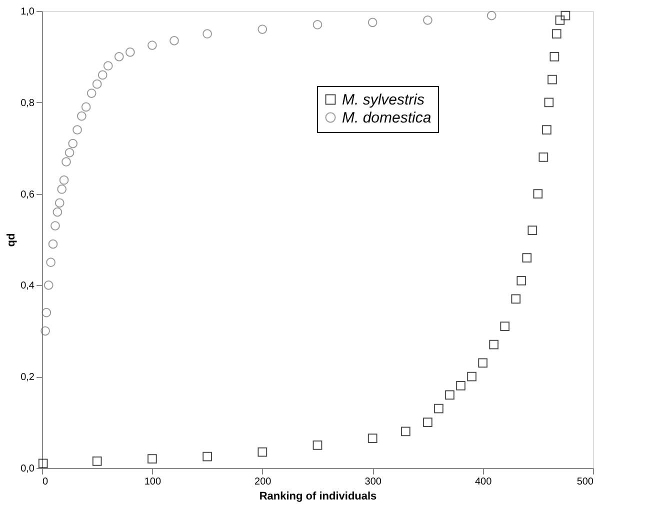 This screenshot has width=656, height=511. What do you see at coordinates (483, 482) in the screenshot?
I see `x-tick-label: 400` at bounding box center [483, 482].